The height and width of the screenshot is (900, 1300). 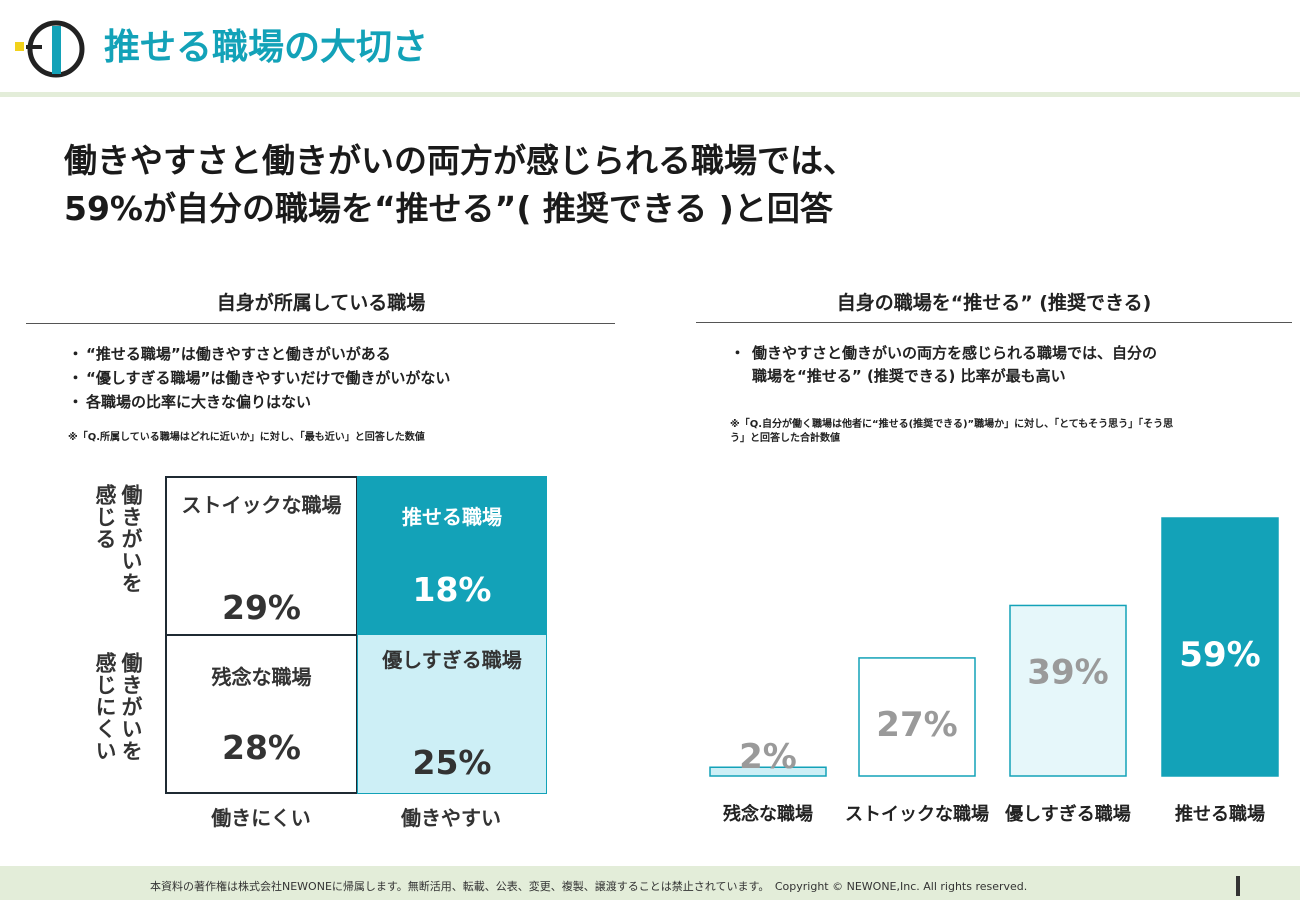 I want to click on left-panel-note: ※「Q.所属している職場はどれに近いか」に対し、「最も近い」と回答した数値, so click(x=246, y=437).